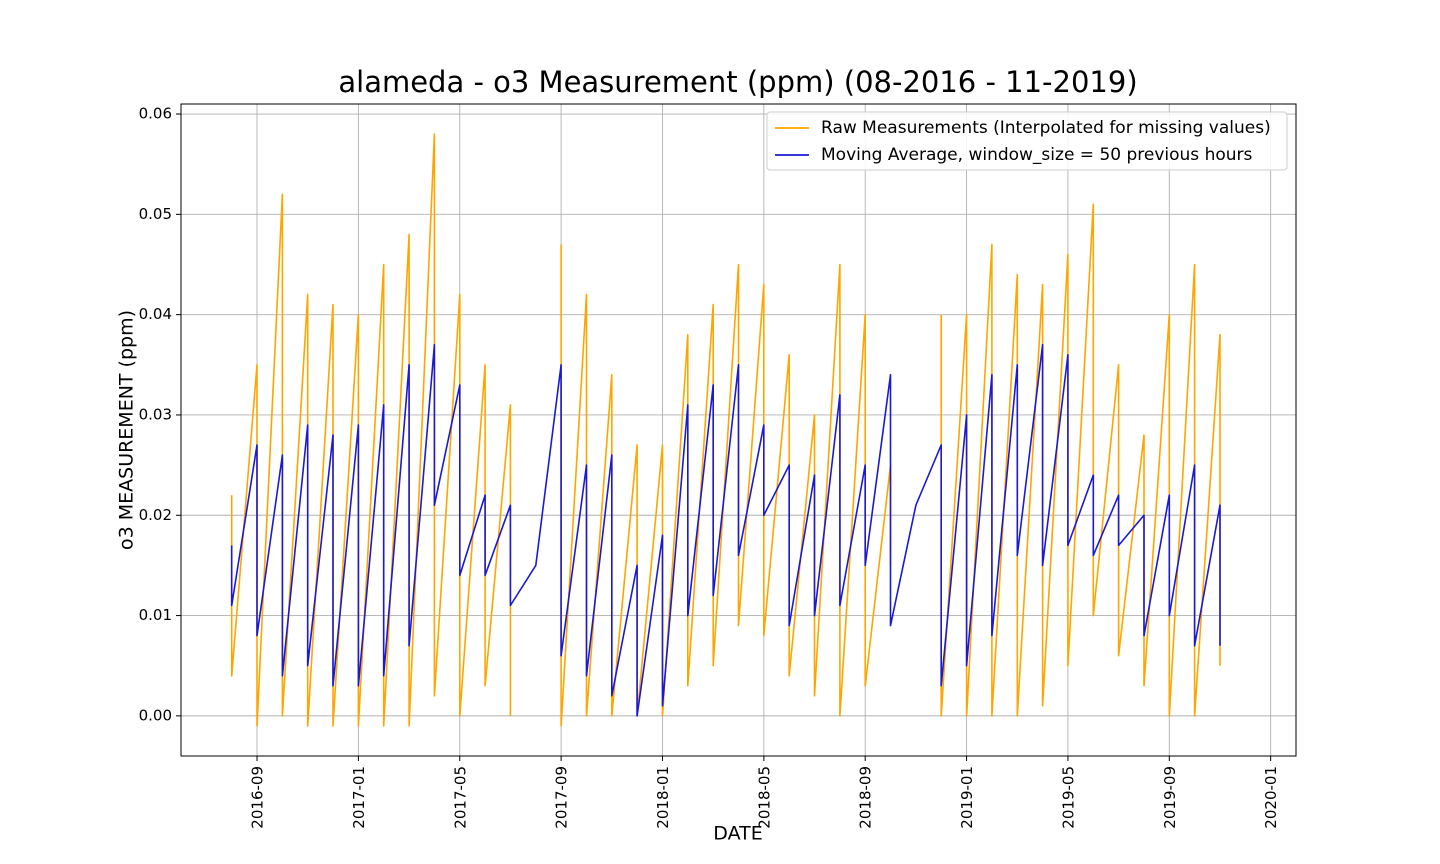 Image resolution: width=1440 pixels, height=864 pixels. I want to click on x-tick-label: 2018-09, so click(866, 797).